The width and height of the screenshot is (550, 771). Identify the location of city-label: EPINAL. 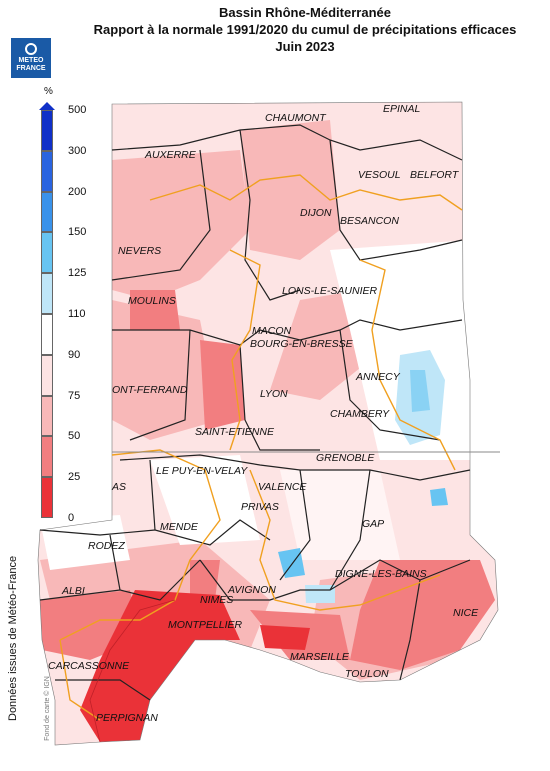
(402, 109).